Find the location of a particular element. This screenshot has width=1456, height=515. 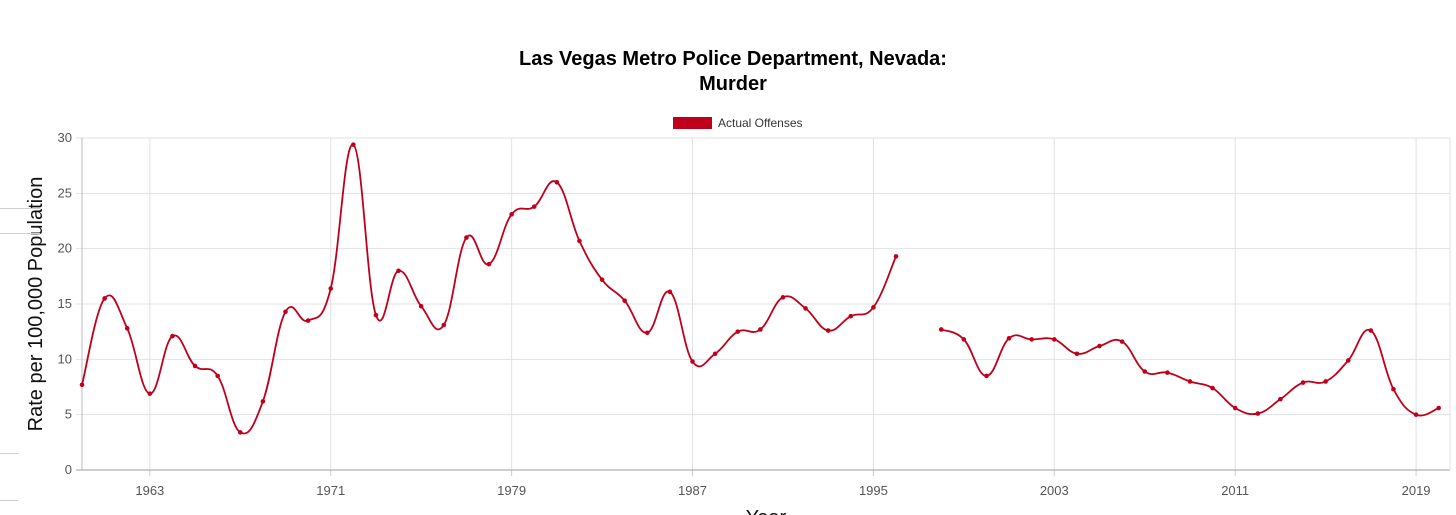

x-tick-label: 2011 is located at coordinates (1235, 490).